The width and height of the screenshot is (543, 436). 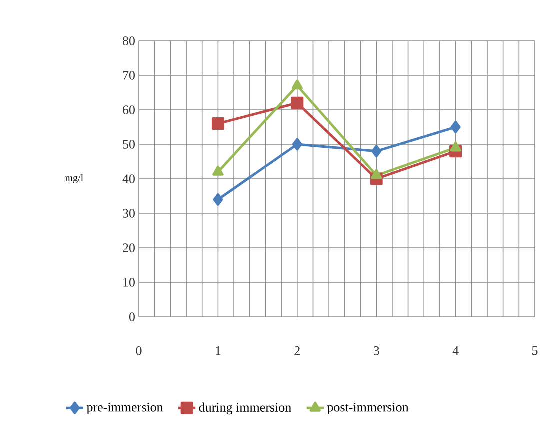 What do you see at coordinates (245, 408) in the screenshot?
I see `legend-label: during immersion` at bounding box center [245, 408].